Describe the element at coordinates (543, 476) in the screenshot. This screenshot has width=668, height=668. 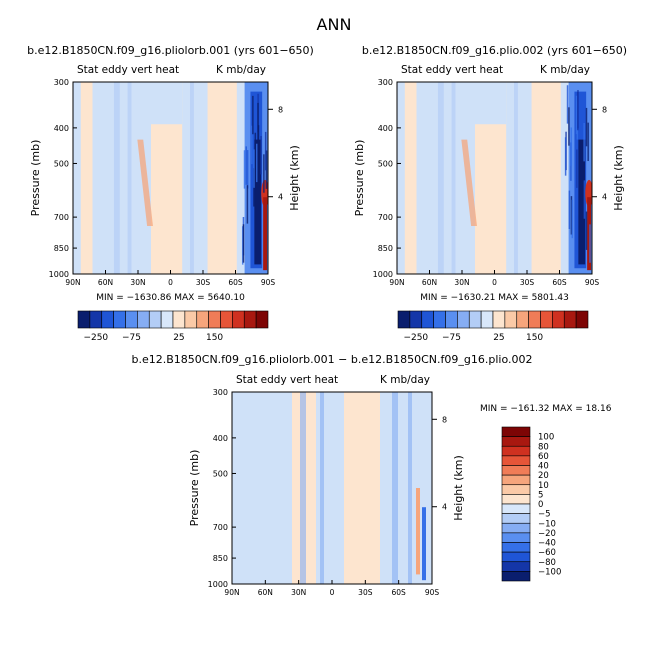
I see `colorbar-label: 20` at that location.